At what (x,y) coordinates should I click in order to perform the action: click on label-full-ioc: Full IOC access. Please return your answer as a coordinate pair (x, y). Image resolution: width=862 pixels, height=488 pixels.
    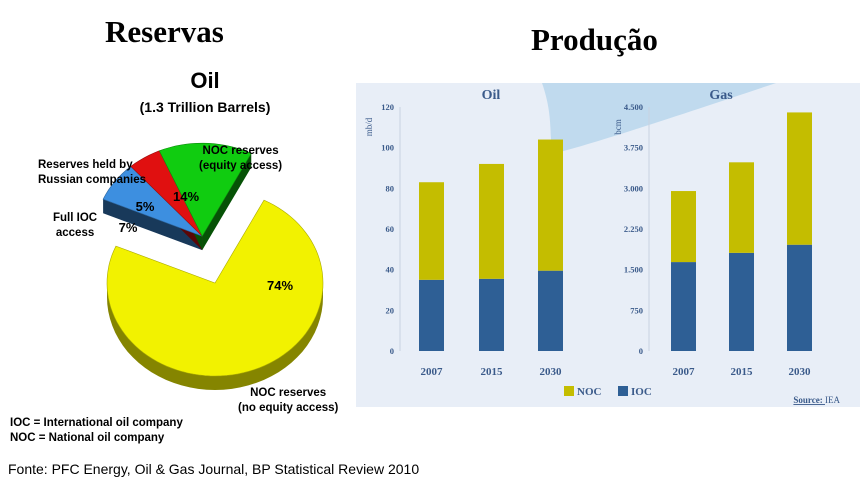
    Looking at the image, I should click on (75, 225).